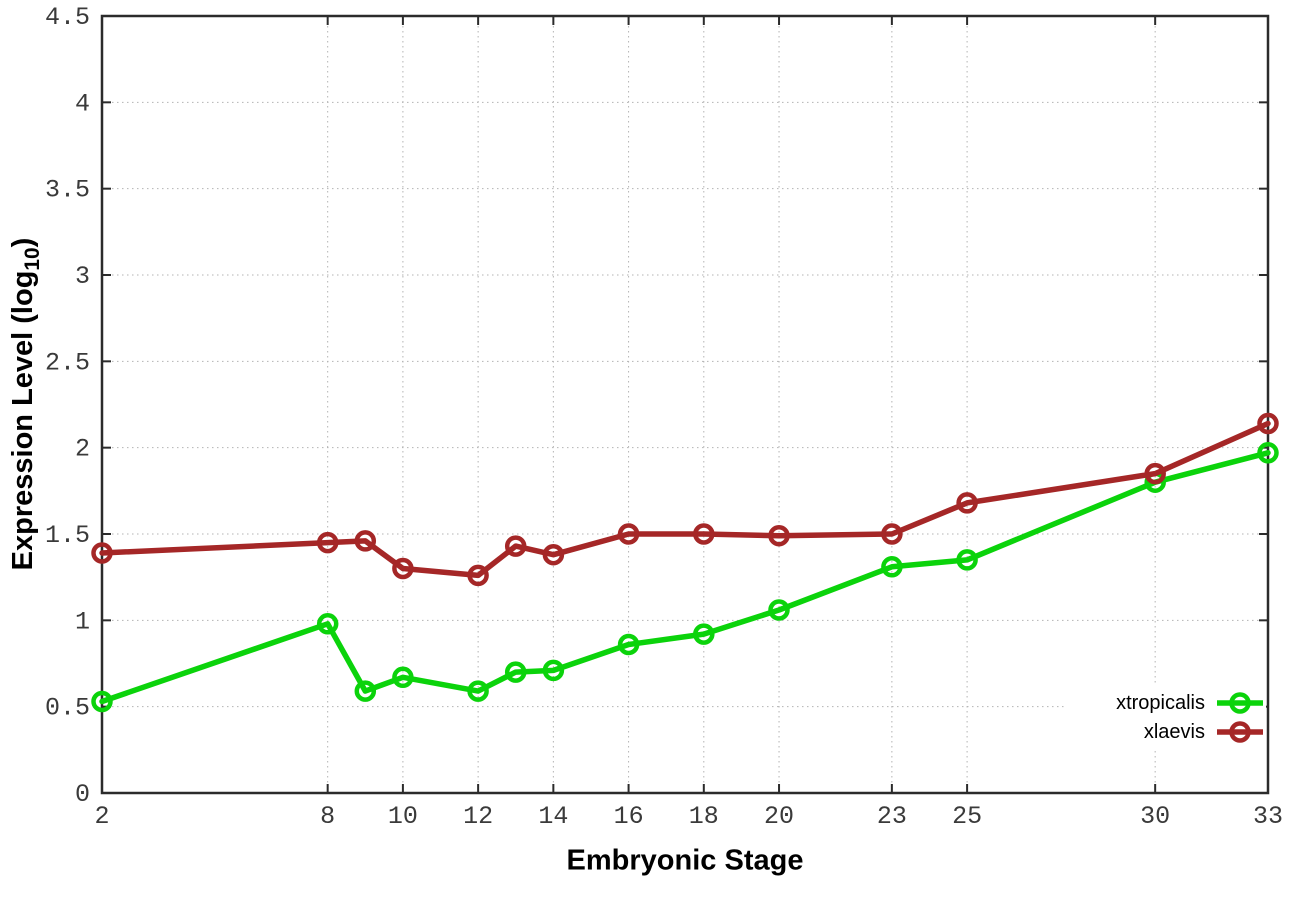  What do you see at coordinates (67, 708) in the screenshot?
I see `y-tick-label: 0.5` at bounding box center [67, 708].